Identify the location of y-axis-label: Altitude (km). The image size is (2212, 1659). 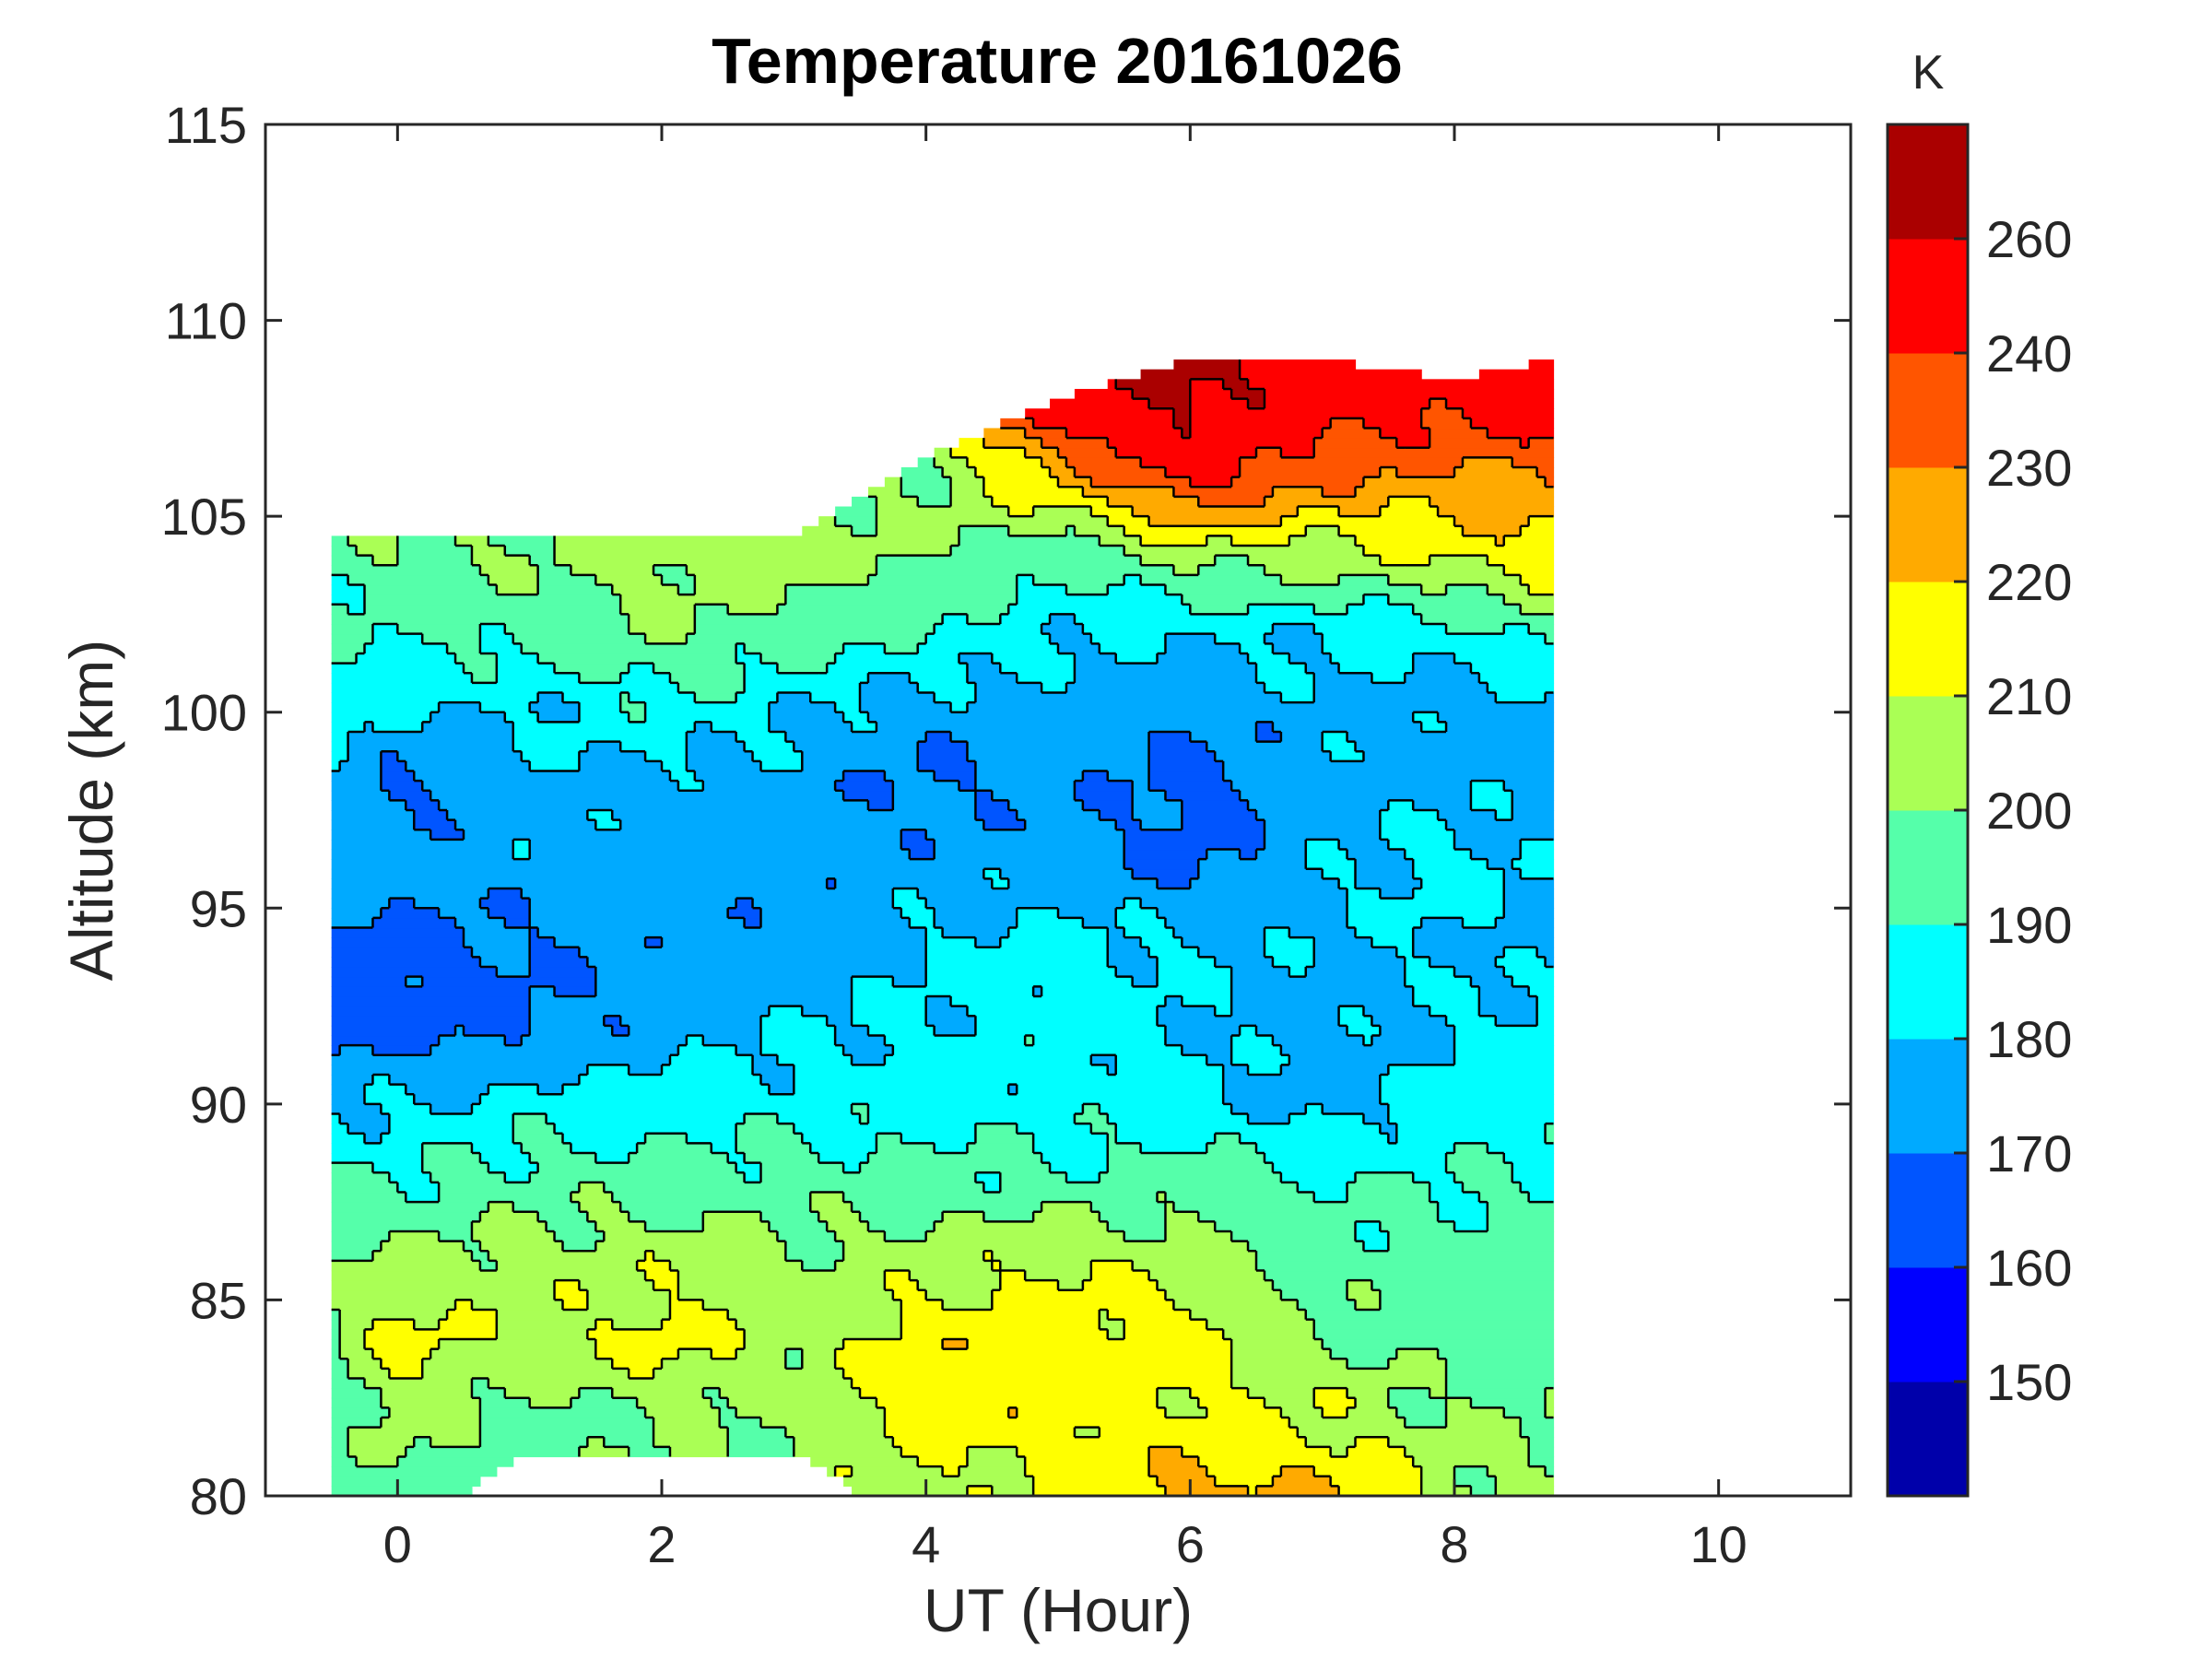
(91, 810).